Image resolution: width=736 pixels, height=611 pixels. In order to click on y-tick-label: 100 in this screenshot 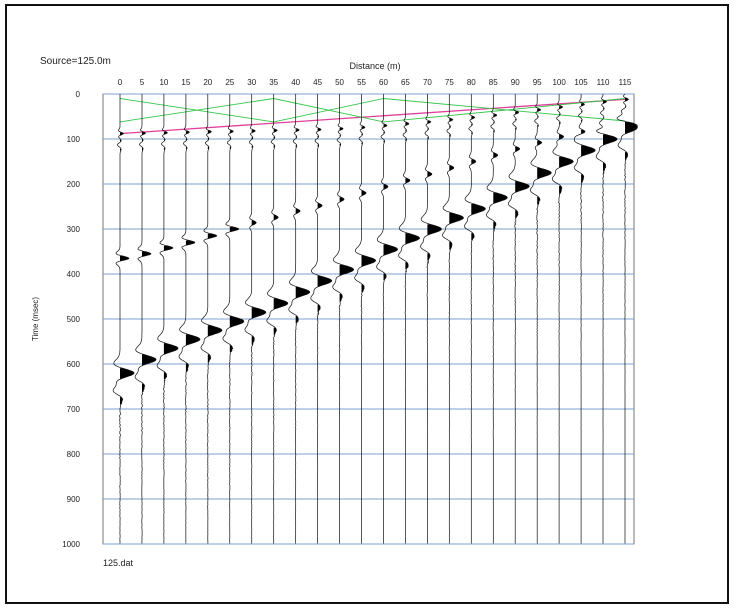, I will do `click(74, 139)`.